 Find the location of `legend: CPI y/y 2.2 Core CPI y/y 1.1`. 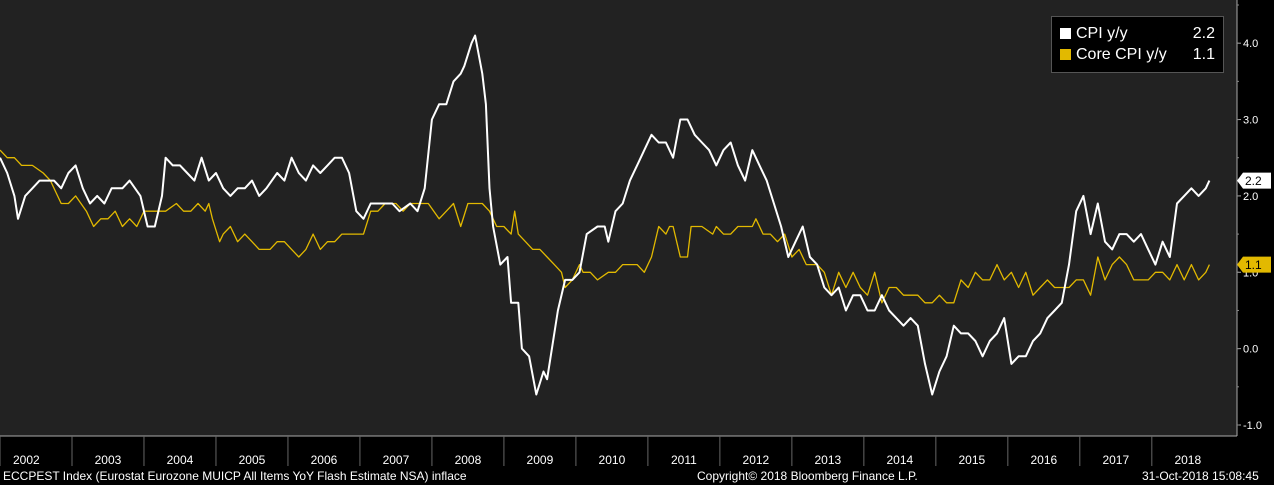

legend: CPI y/y 2.2 Core CPI y/y 1.1 is located at coordinates (1137, 44).